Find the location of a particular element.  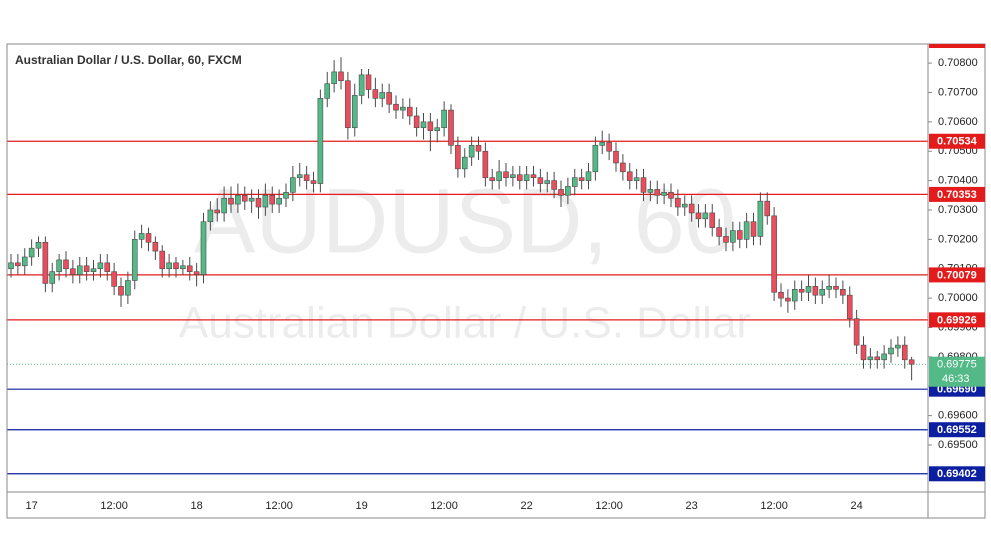

y-tick-label: 0.69500 is located at coordinates (958, 445).